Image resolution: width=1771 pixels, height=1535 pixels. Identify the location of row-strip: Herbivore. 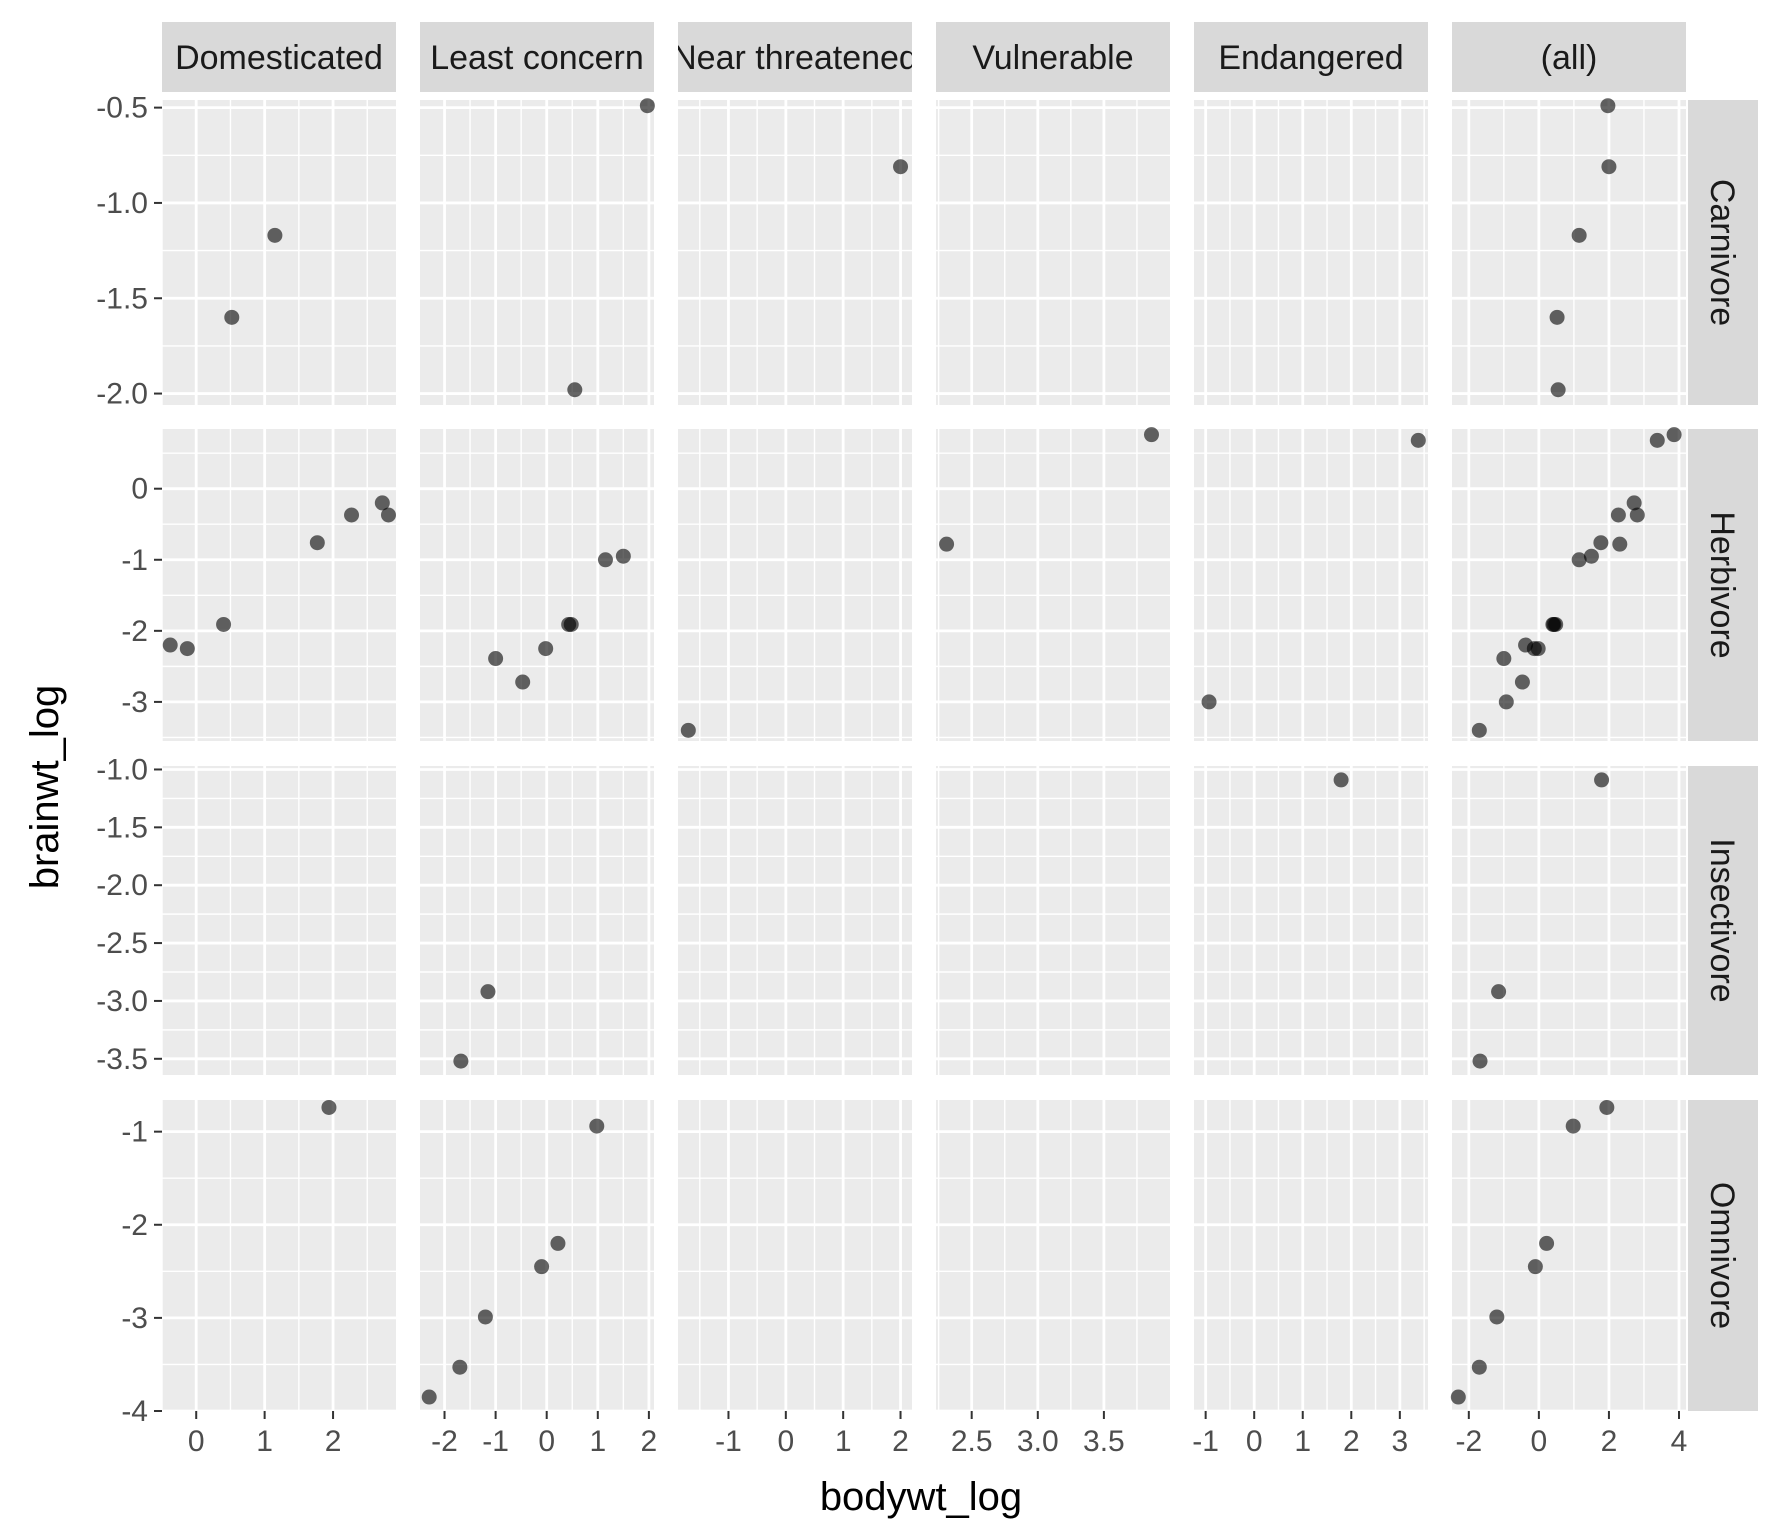
(1723, 585).